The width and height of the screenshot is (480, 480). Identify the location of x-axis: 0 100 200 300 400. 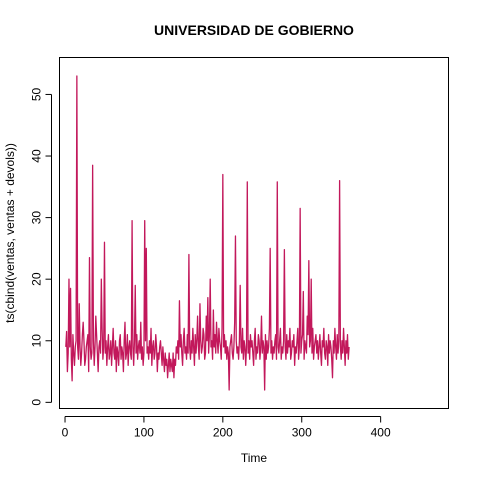
(226, 428).